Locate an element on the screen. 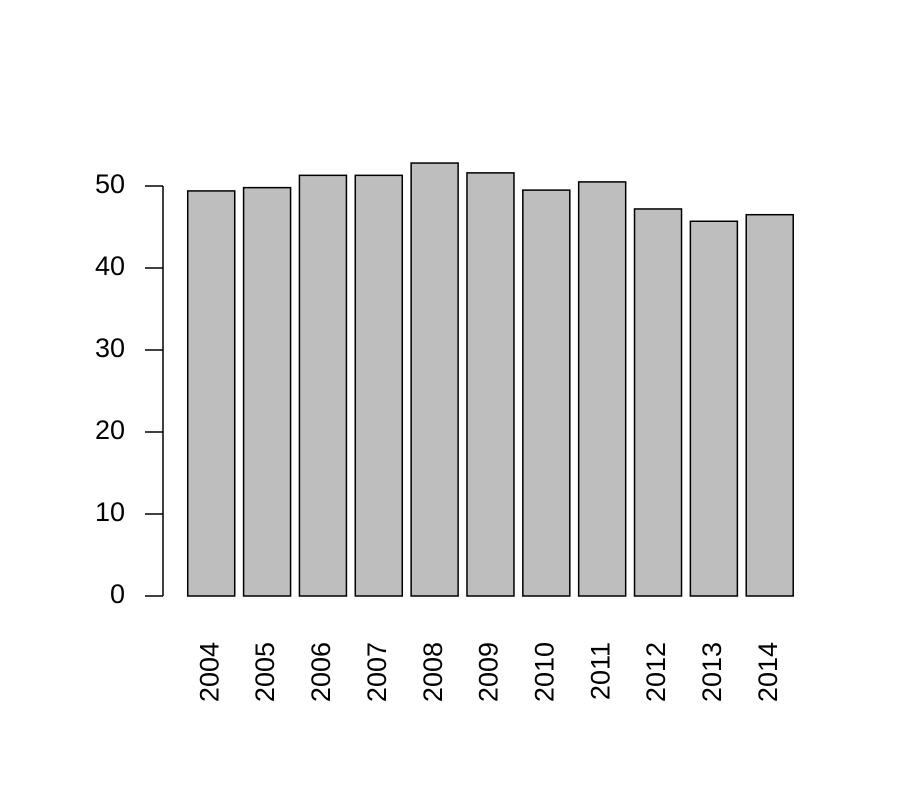 This screenshot has height=805, width=901. y-tick-label: 40 is located at coordinates (110, 266).